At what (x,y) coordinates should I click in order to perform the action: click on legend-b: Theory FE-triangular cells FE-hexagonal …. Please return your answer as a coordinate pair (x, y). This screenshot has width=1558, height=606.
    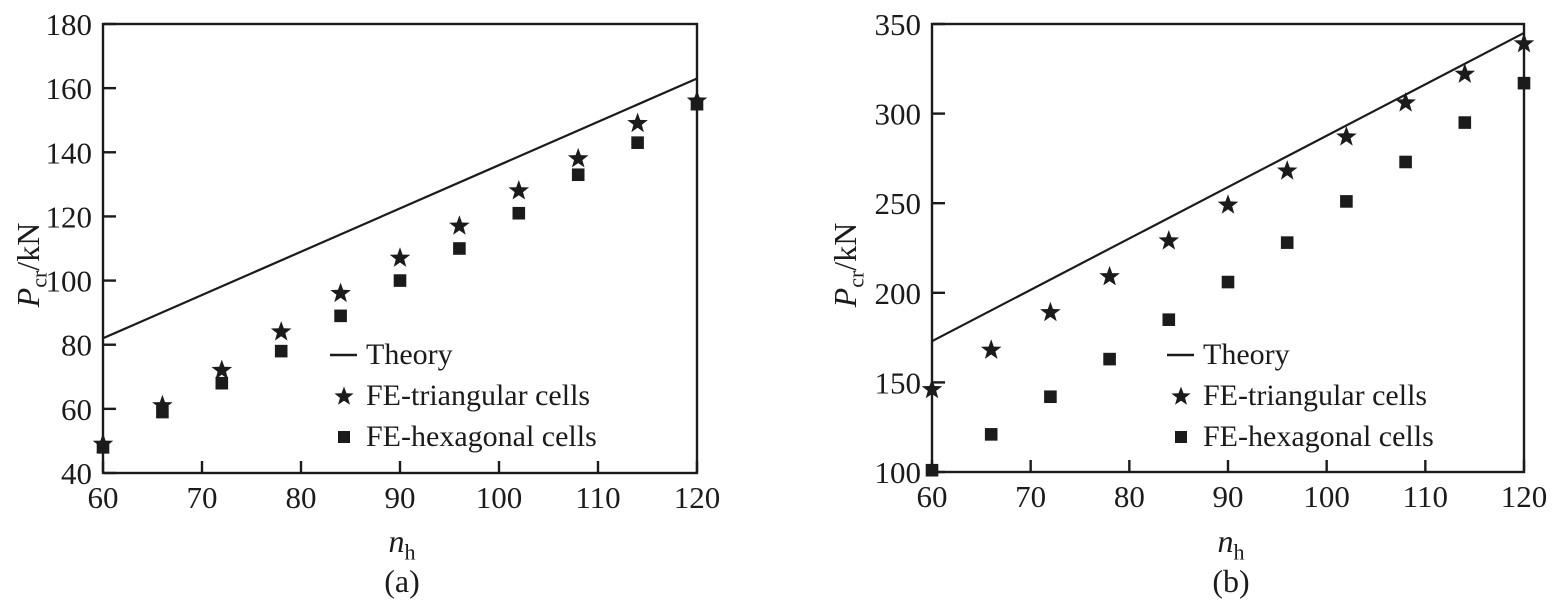
    Looking at the image, I should click on (1296, 395).